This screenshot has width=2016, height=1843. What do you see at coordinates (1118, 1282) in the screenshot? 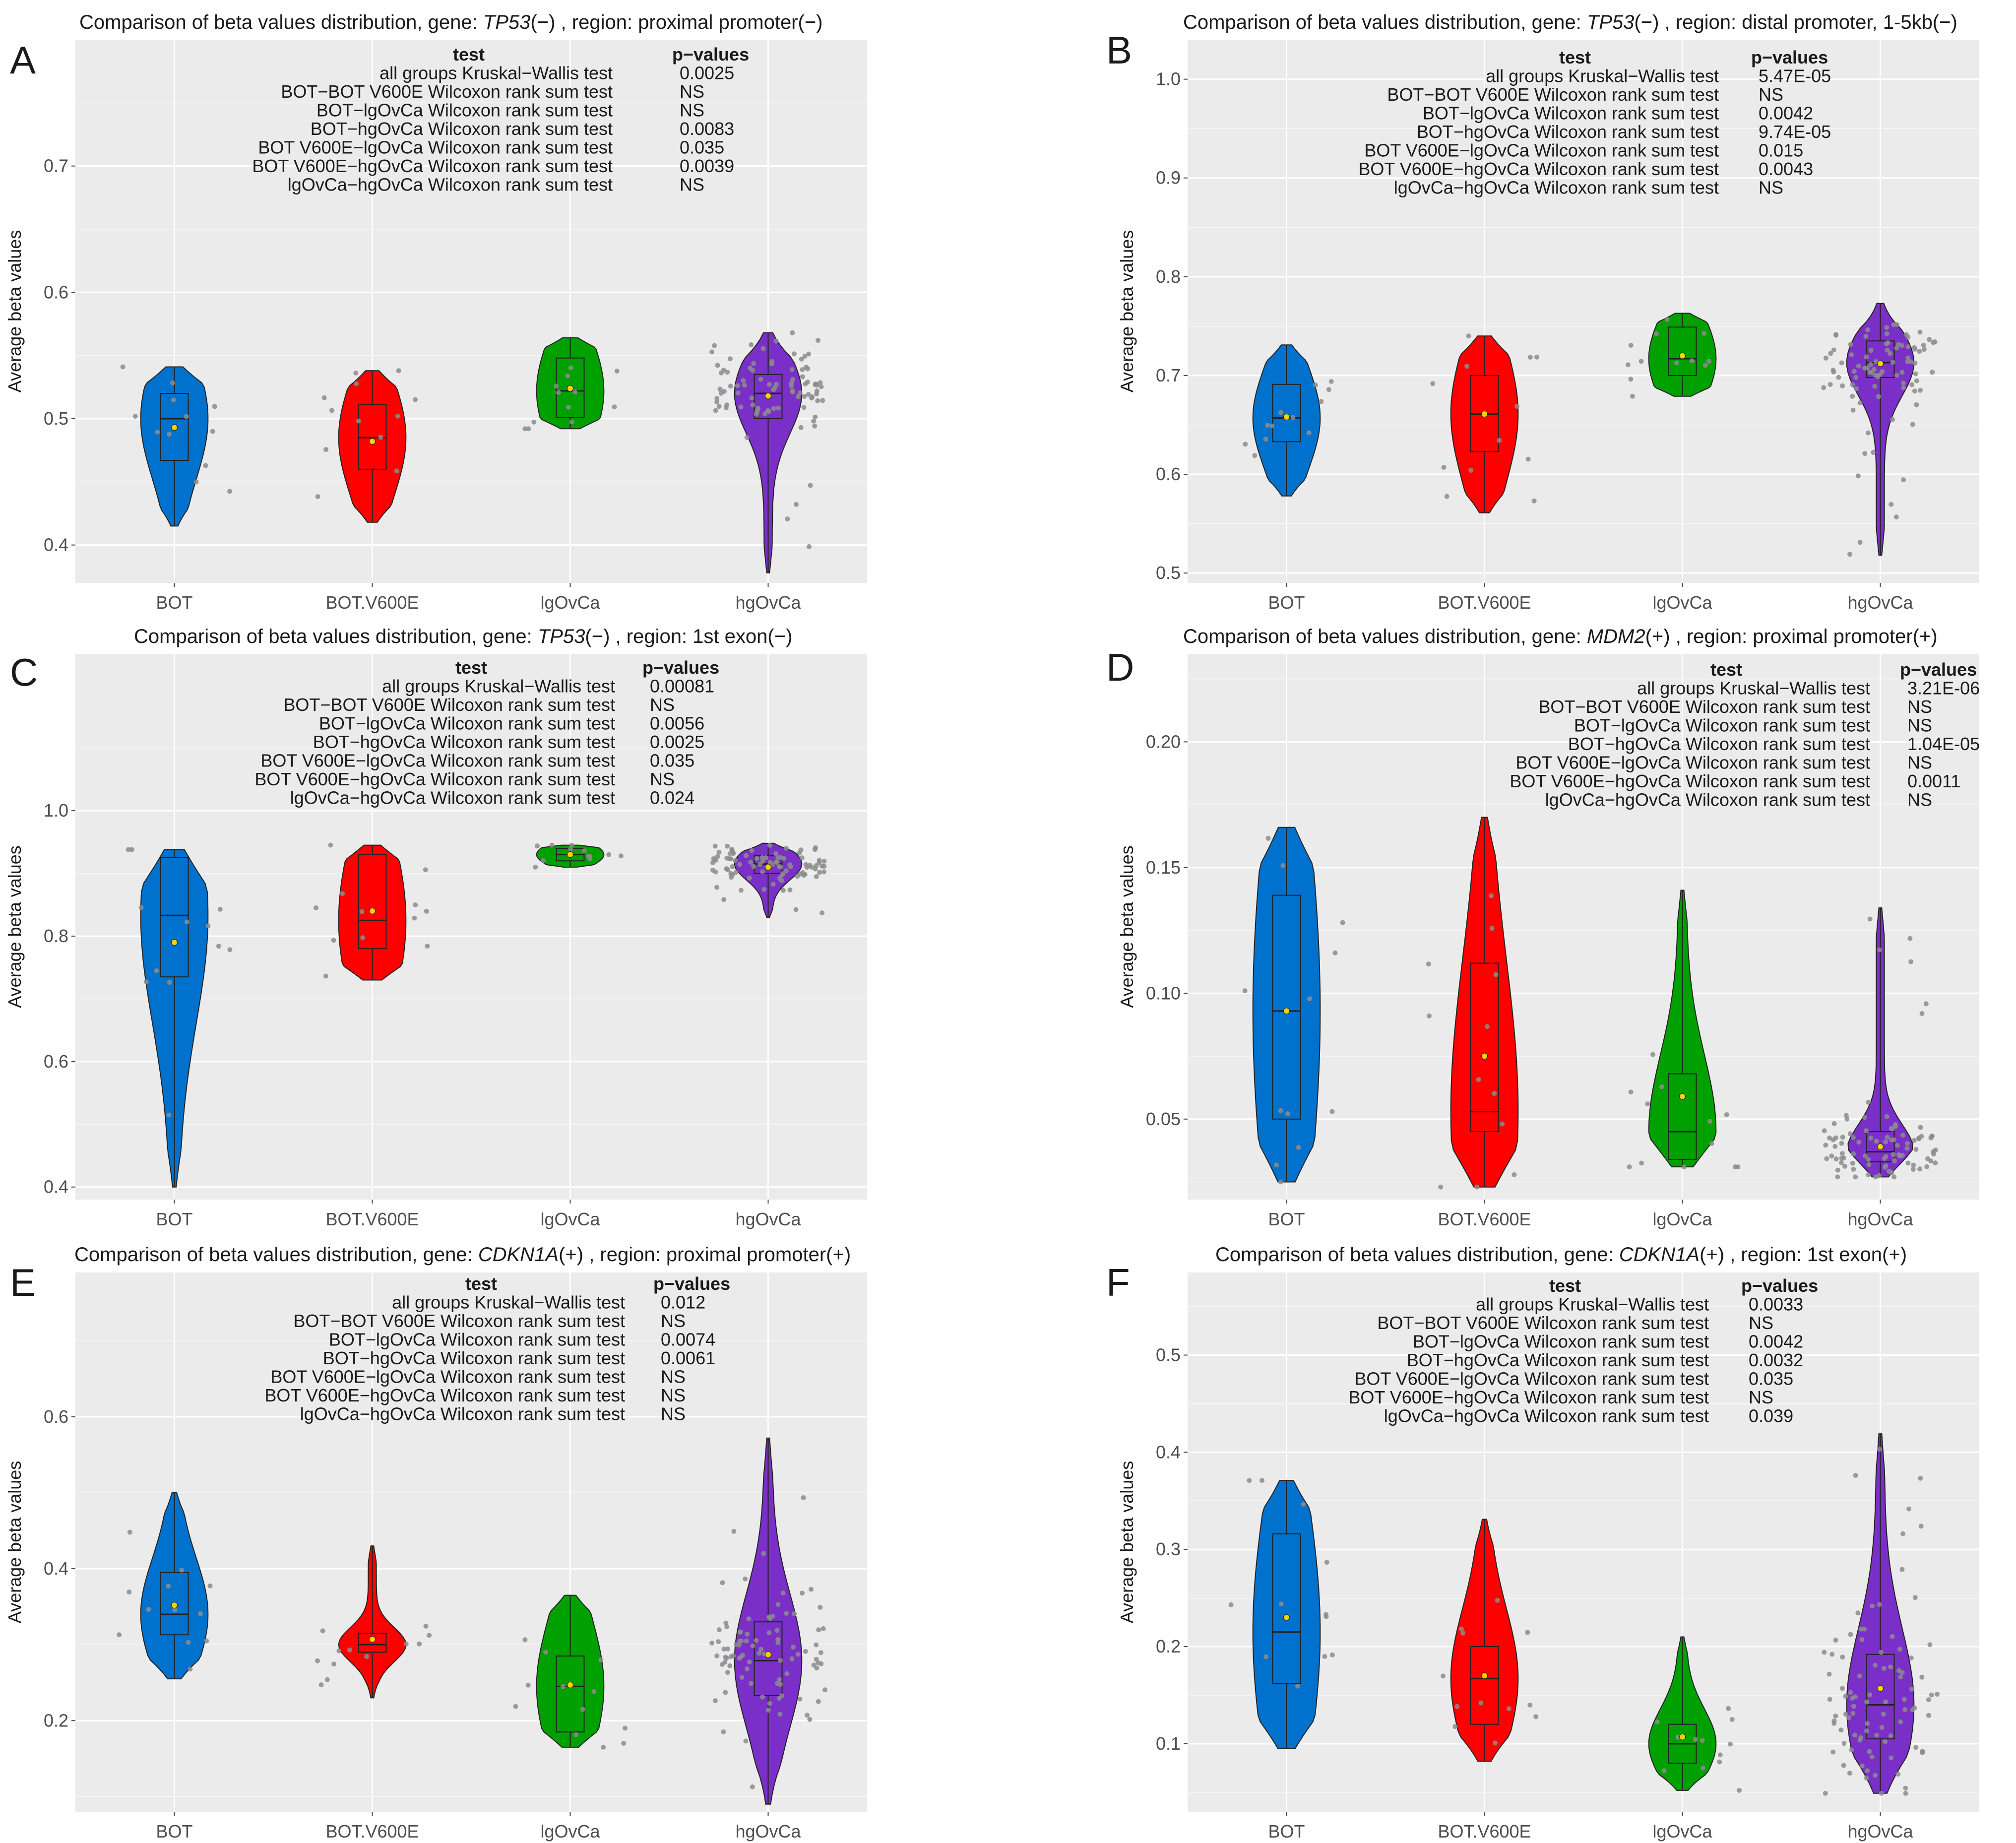
I see `panel-letter: F` at bounding box center [1118, 1282].